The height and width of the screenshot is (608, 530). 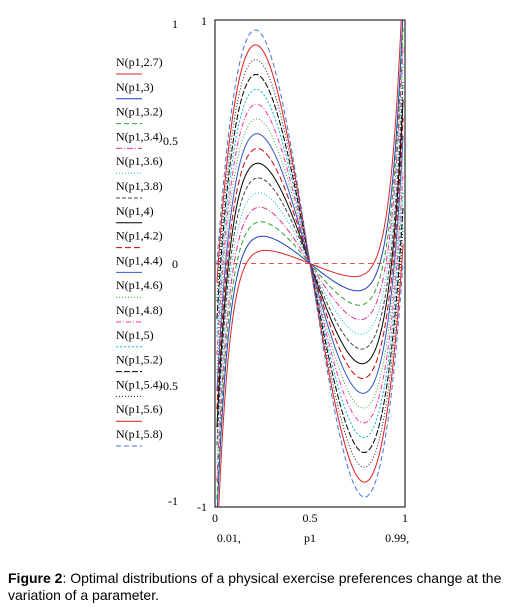 I want to click on x-axis-label: p1, so click(x=310, y=538).